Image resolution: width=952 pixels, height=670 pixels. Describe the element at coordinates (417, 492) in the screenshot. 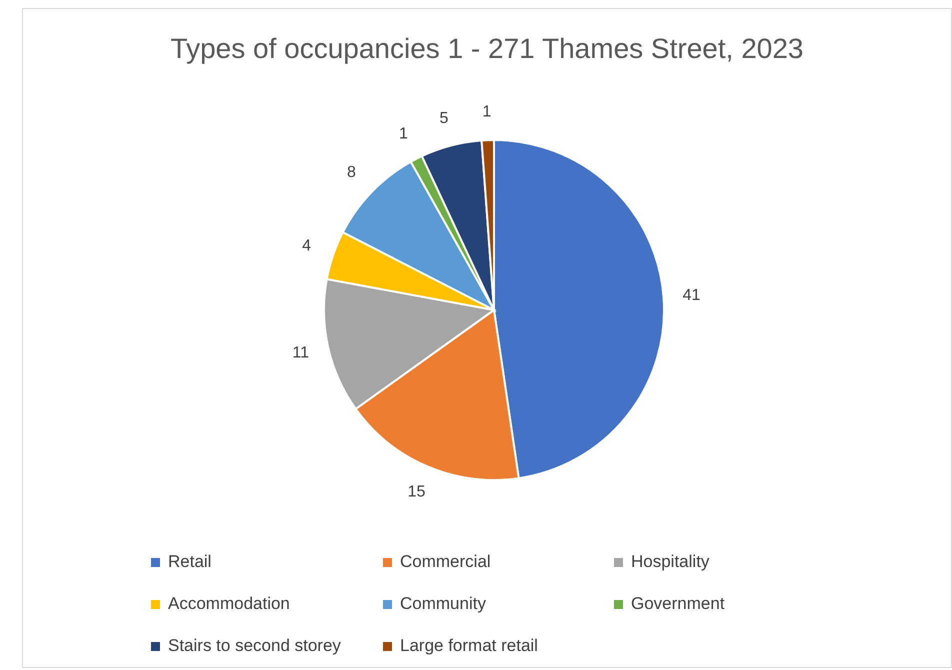

I see `data-label: 15` at that location.